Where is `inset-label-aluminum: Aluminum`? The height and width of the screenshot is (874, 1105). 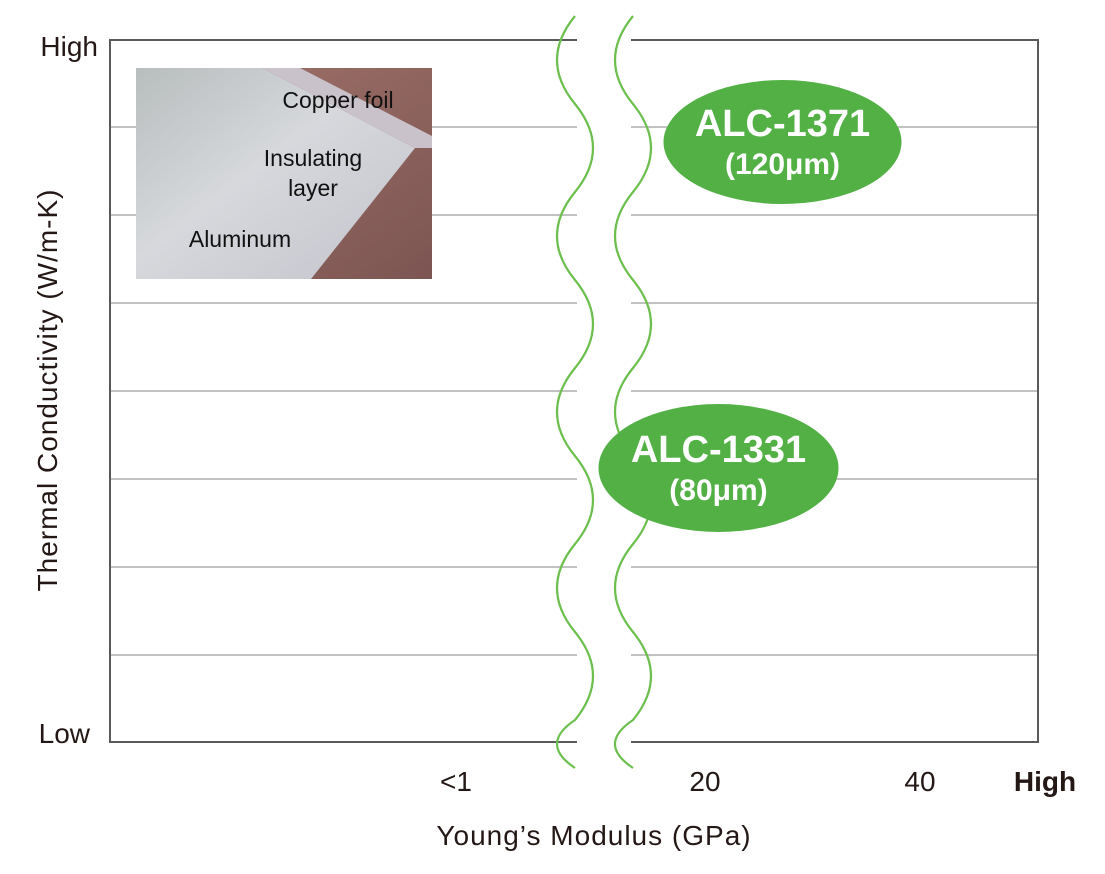 inset-label-aluminum: Aluminum is located at coordinates (240, 239).